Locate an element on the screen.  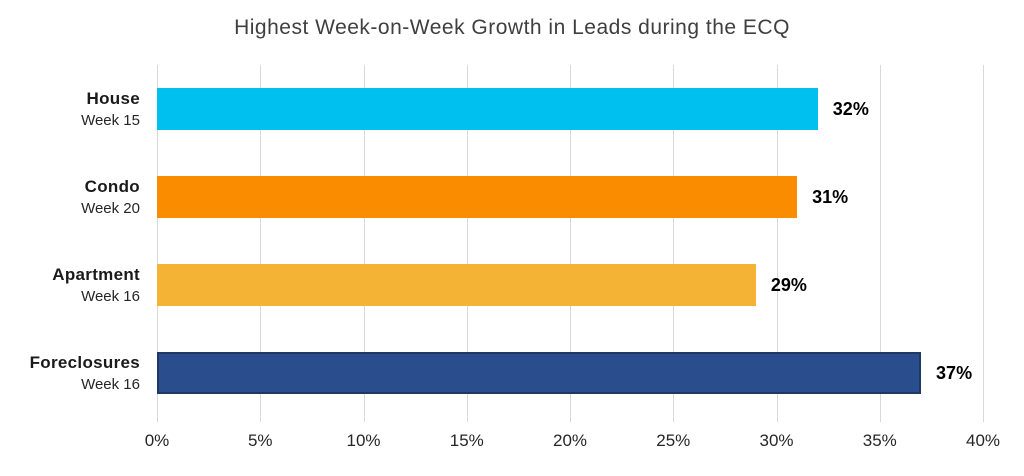
gridline is located at coordinates (983, 243).